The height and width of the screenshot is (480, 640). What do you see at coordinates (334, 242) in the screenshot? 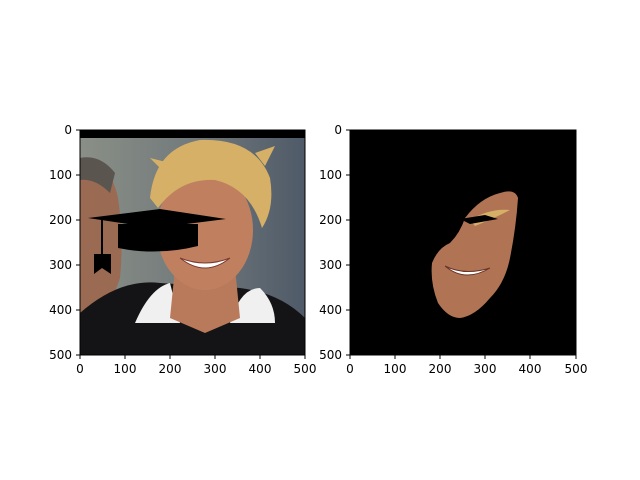
I see `right-y-axis: 0 100 200 300 400 500` at bounding box center [334, 242].